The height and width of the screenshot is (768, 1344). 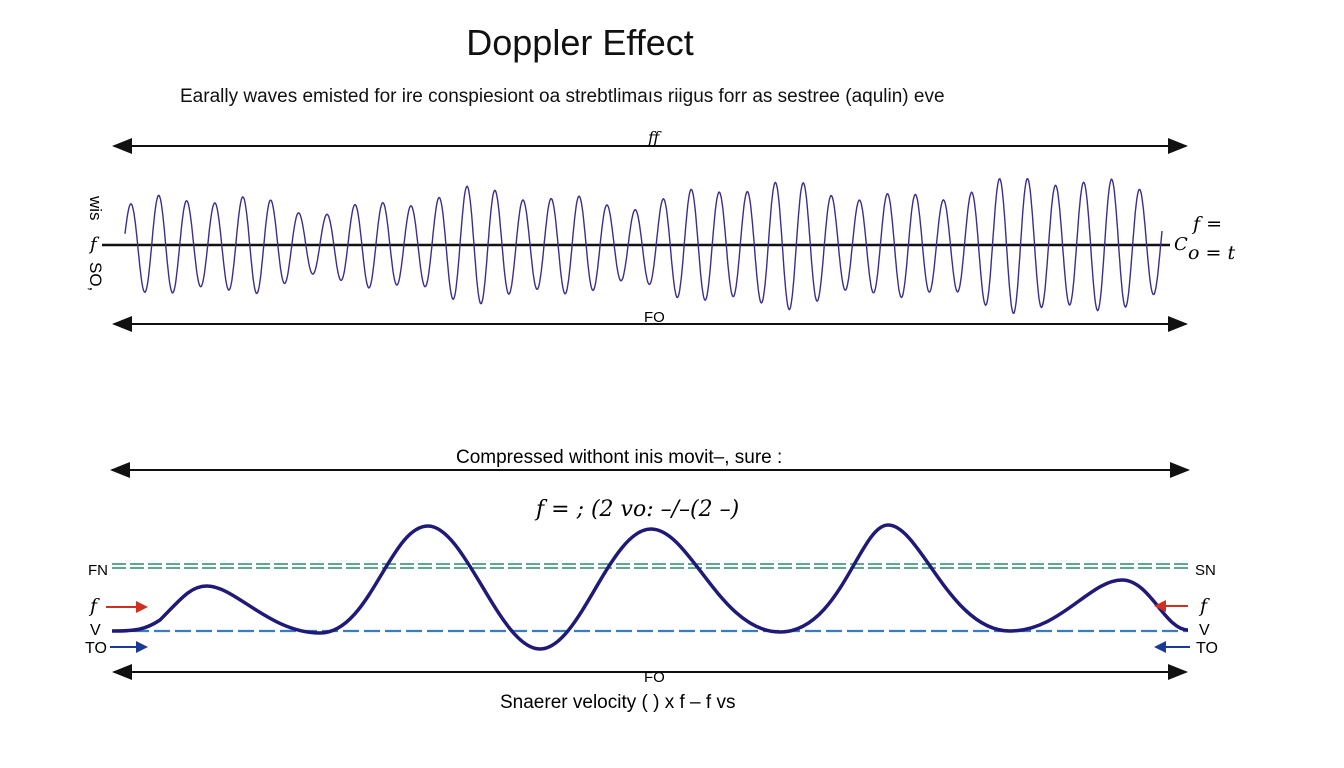 I want to click on left-f-label: f, so click(x=94, y=606).